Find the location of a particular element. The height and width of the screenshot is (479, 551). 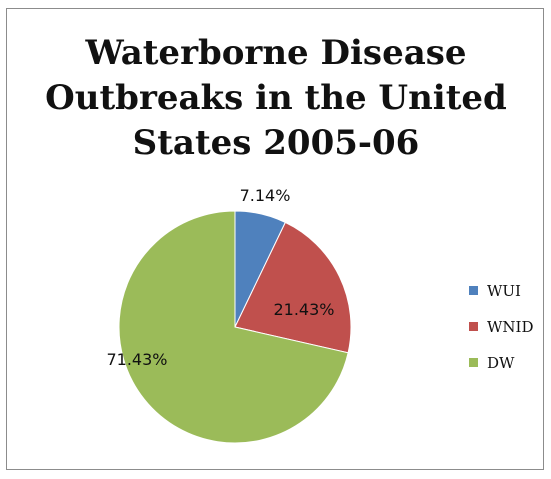

legend-item-wui: WUI is located at coordinates (507, 291).